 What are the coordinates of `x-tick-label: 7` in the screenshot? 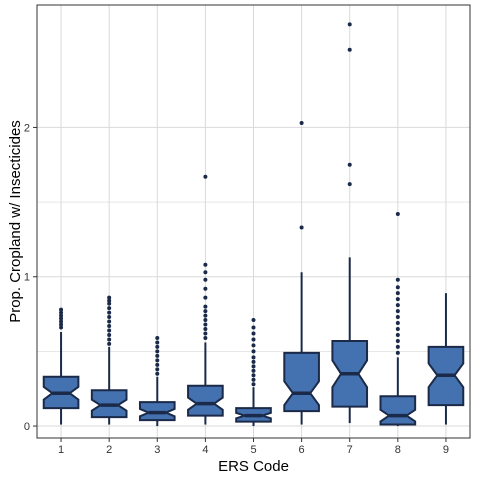 It's located at (350, 450).